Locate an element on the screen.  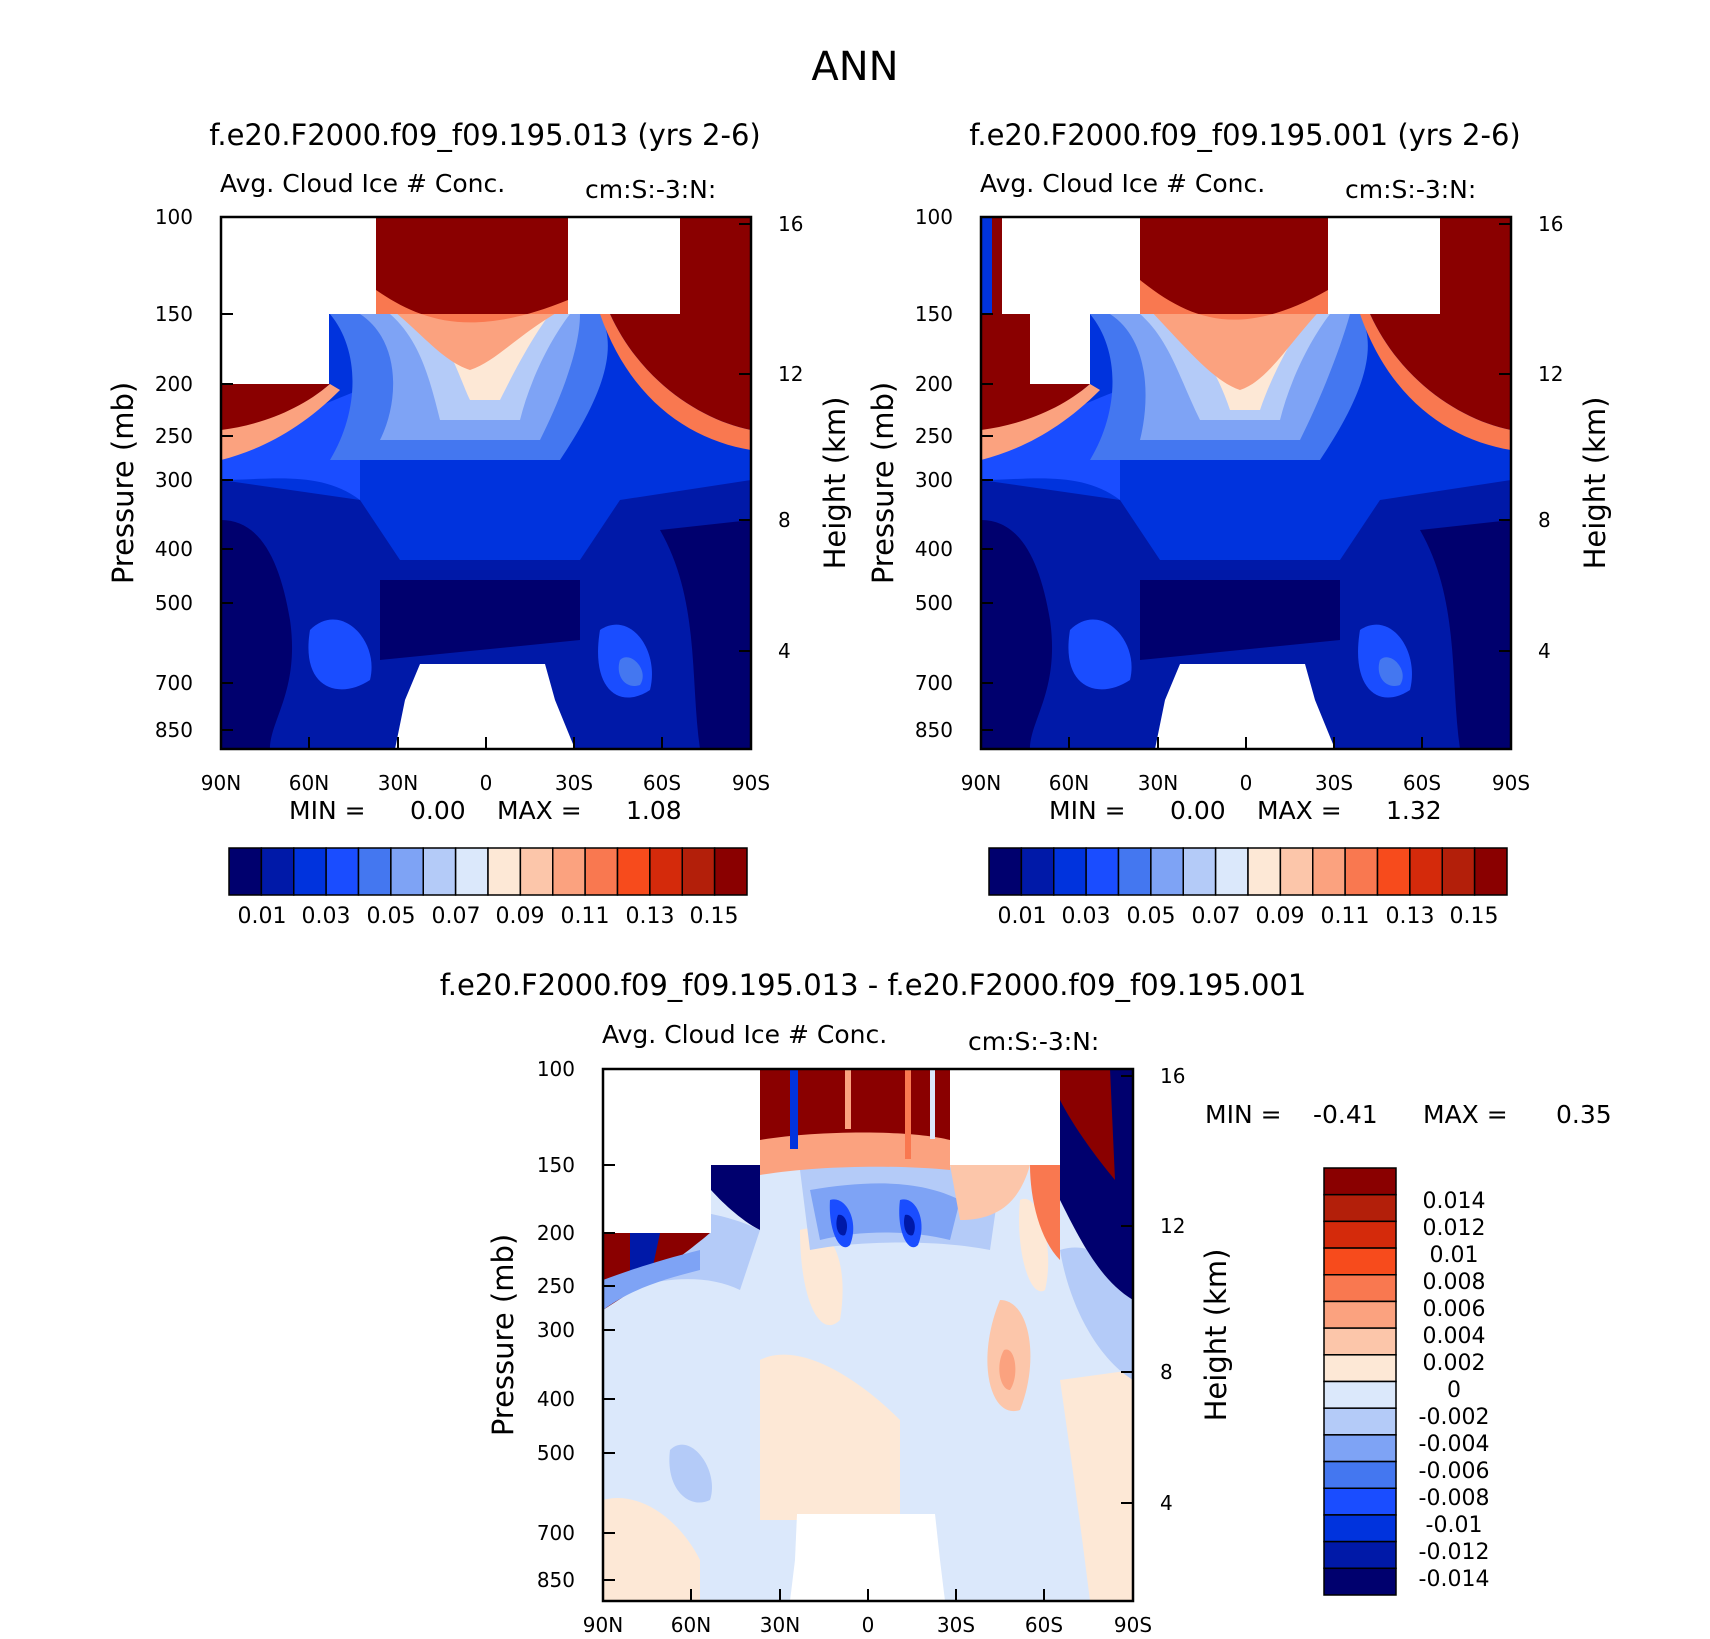
x-tick-label: 60N is located at coordinates (1069, 783).